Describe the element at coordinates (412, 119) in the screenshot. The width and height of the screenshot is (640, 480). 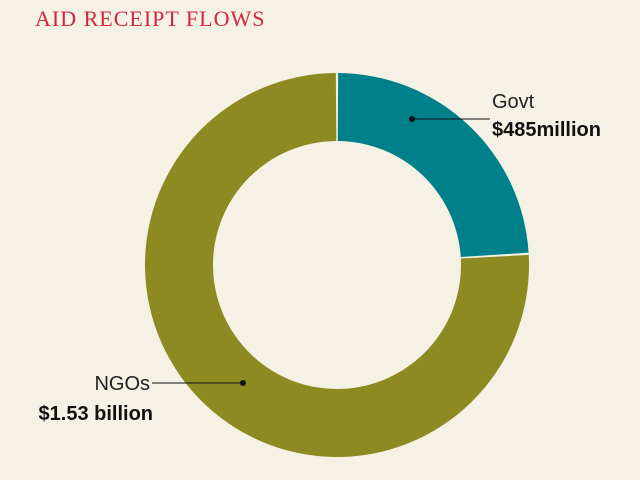
I see `govt-leader-dot` at that location.